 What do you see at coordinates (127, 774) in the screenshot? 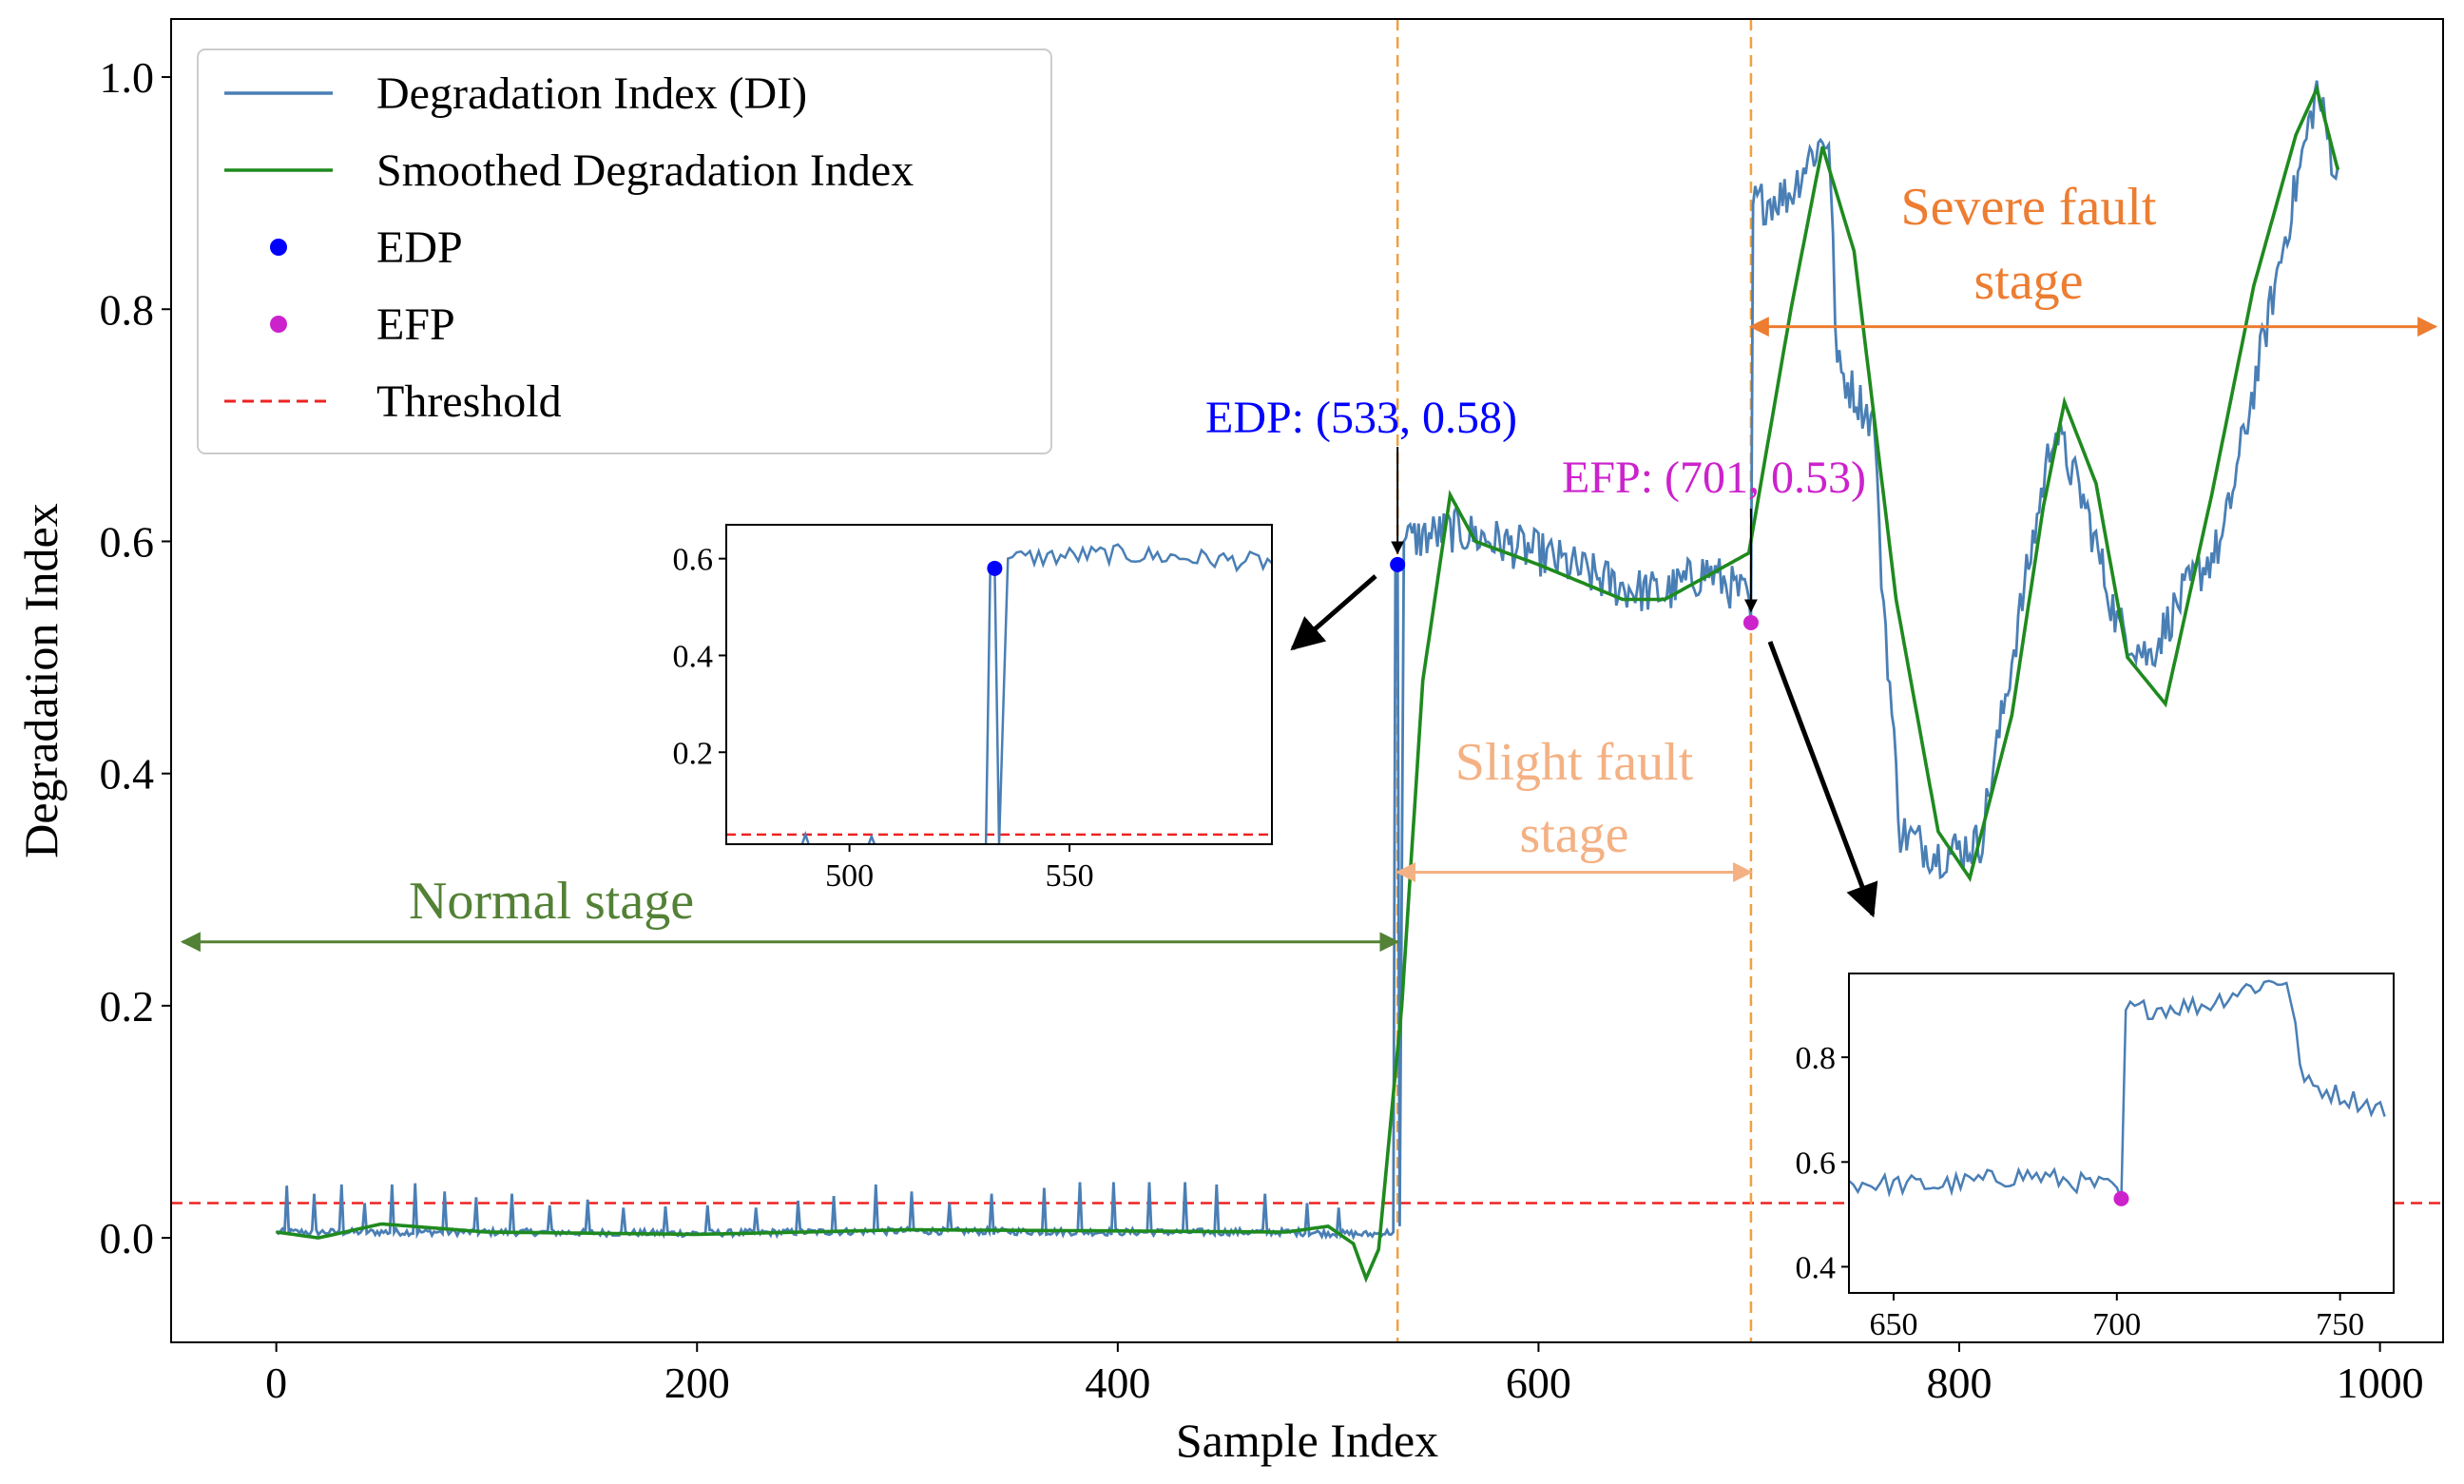
I see `y-tick-label: 0.4` at bounding box center [127, 774].